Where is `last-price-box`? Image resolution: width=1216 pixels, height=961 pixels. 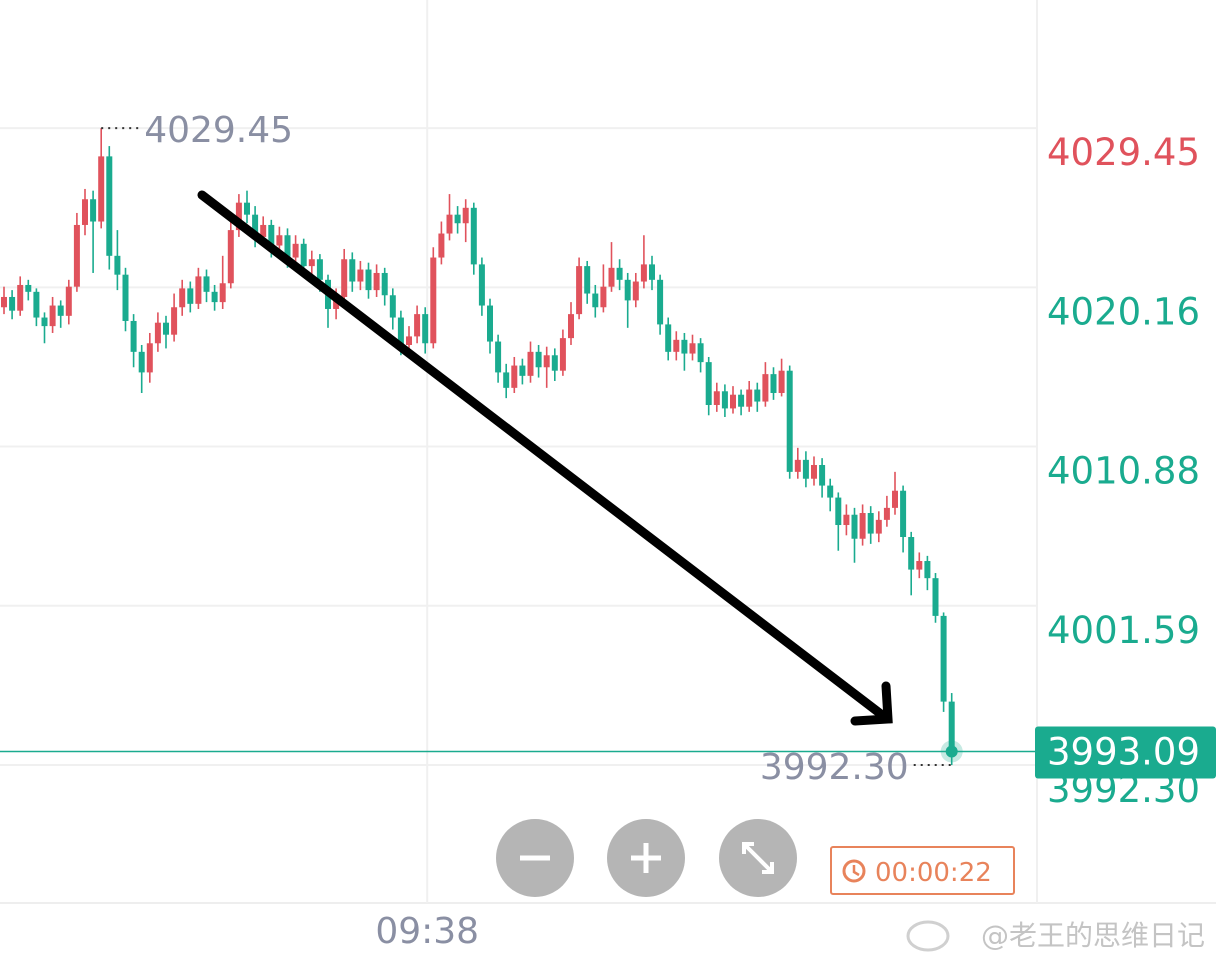 last-price-box is located at coordinates (1125, 752).